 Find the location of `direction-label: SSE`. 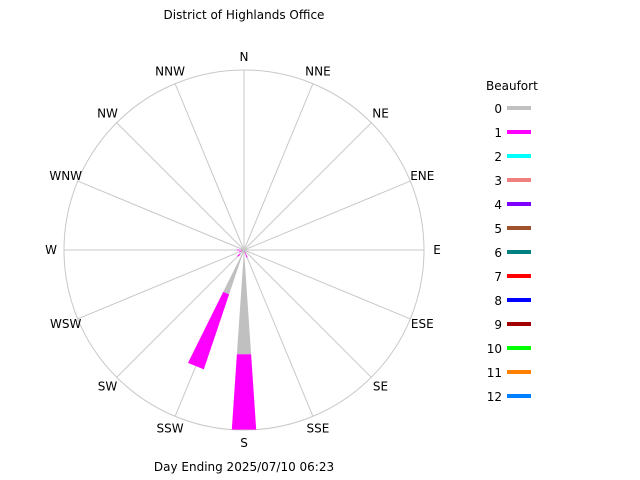

direction-label: SSE is located at coordinates (317, 428).